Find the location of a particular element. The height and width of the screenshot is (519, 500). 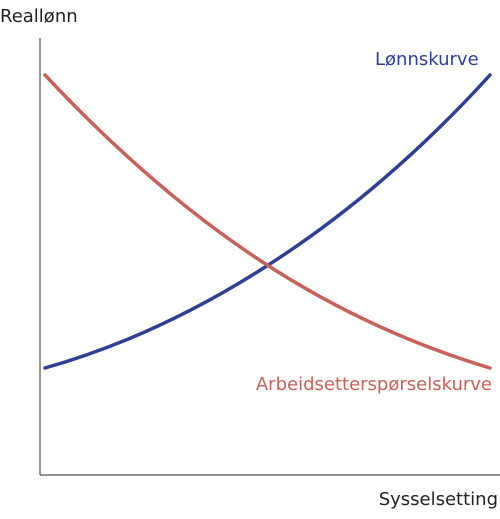

y-axis-label: Reallønn is located at coordinates (39, 16).